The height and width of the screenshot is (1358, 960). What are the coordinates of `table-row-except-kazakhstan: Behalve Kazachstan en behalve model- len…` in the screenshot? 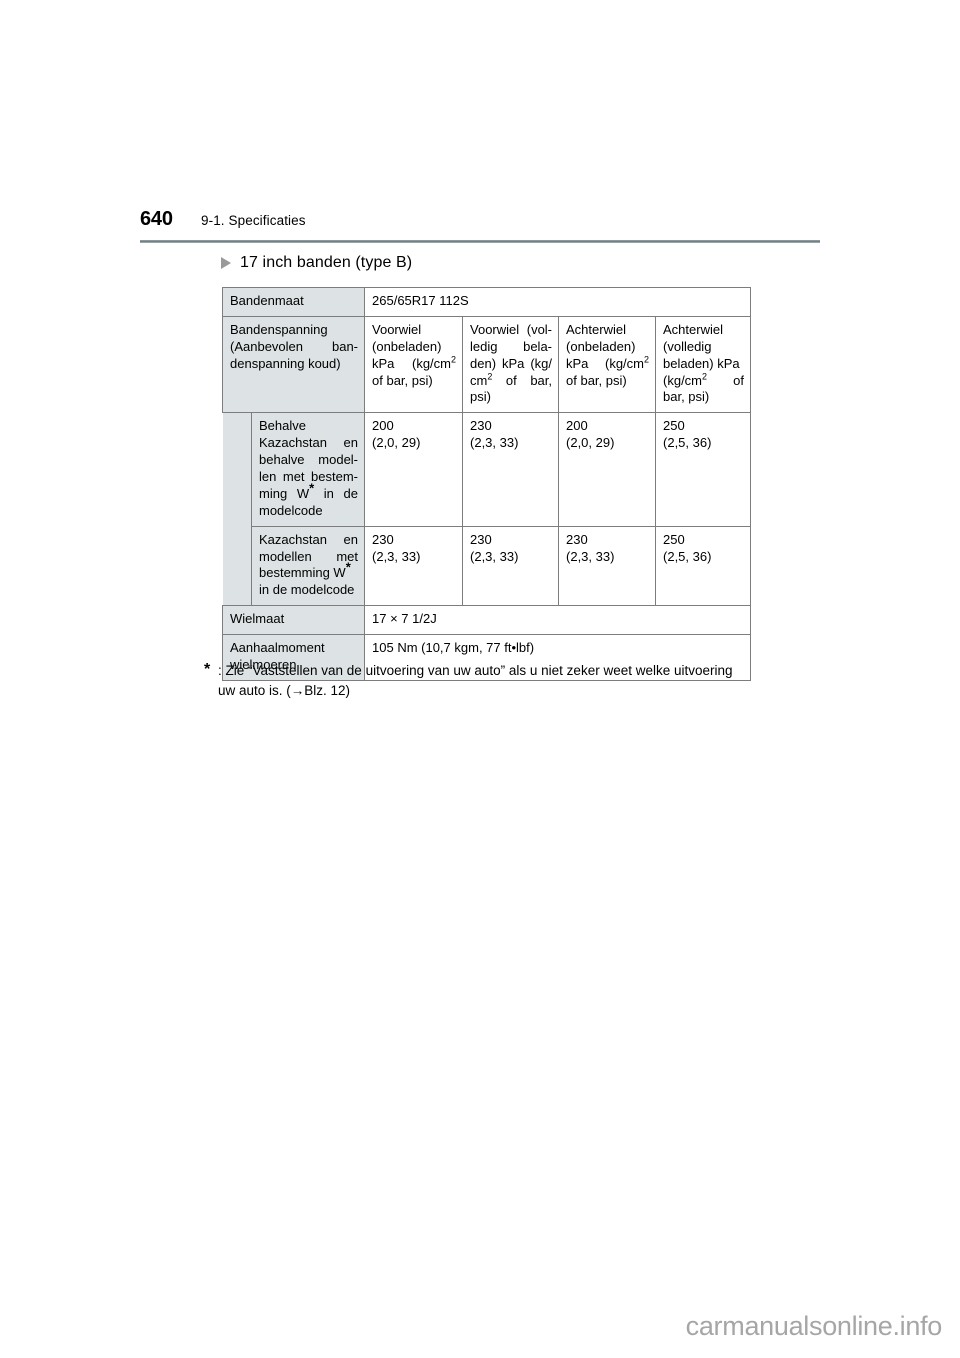 It's located at (487, 469).